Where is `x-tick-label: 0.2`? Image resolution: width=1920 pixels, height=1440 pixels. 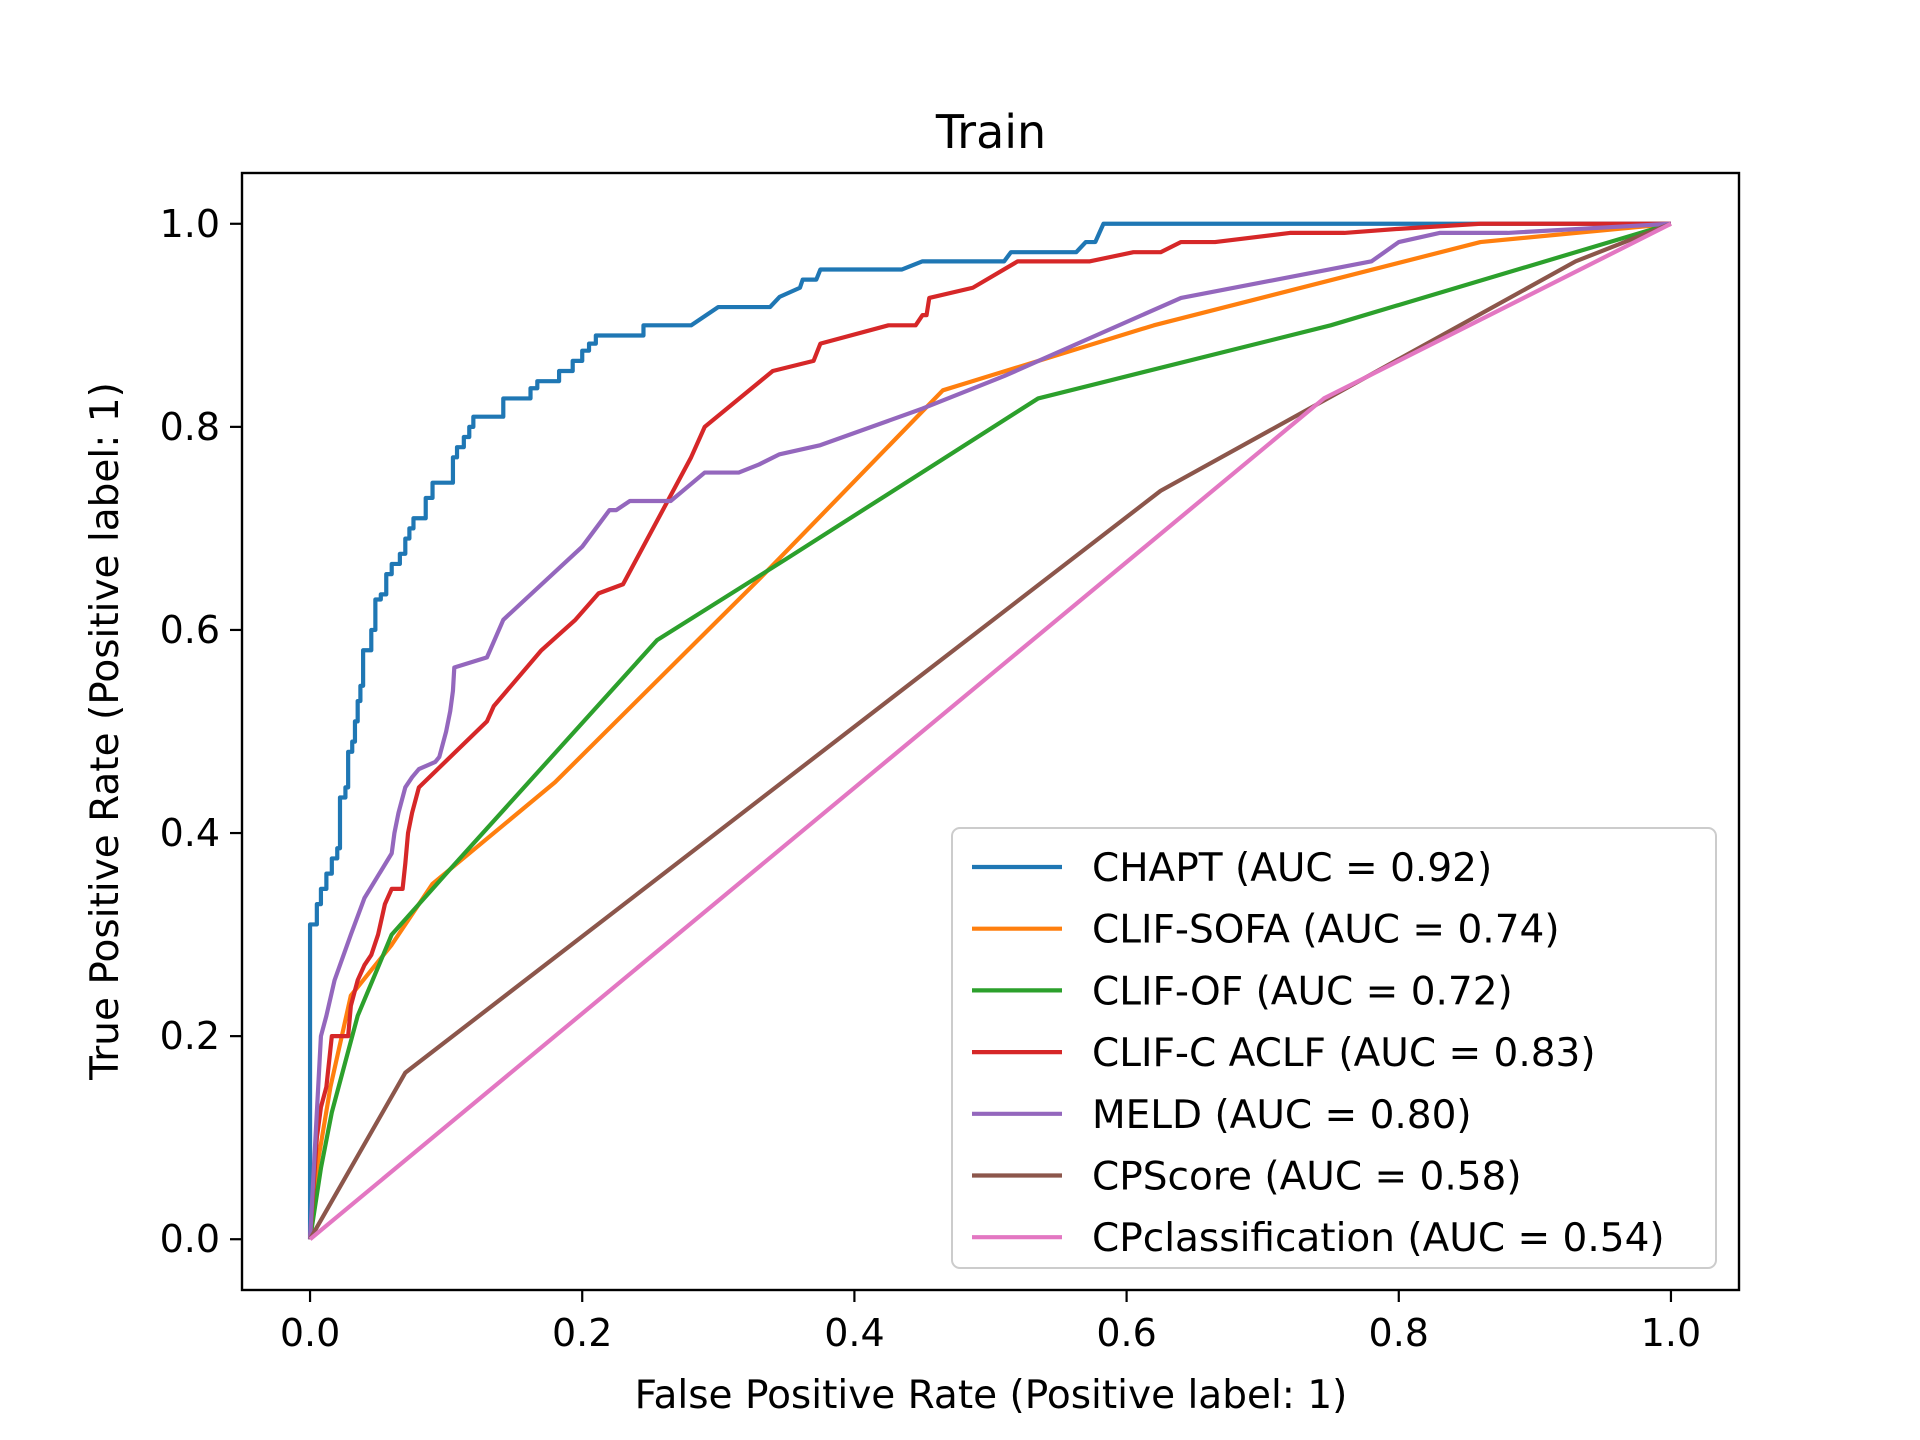
x-tick-label: 0.2 is located at coordinates (582, 1333).